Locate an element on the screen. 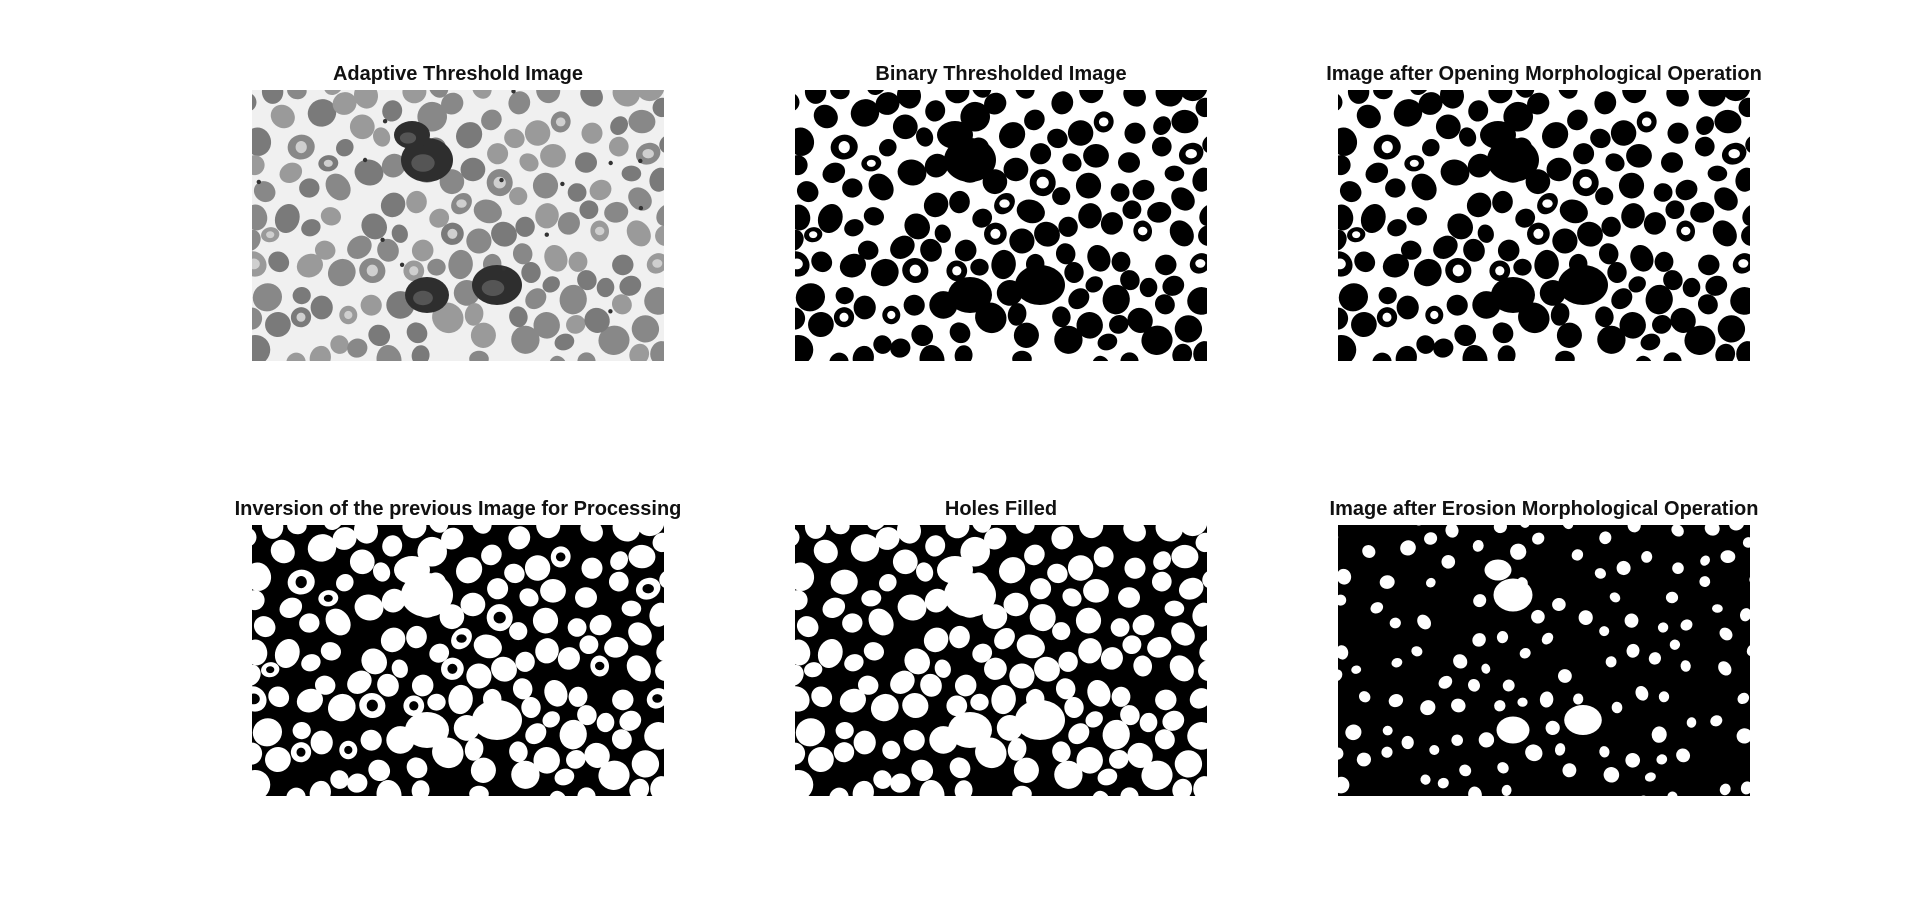 This screenshot has width=1920, height=911. panel-title: Binary Thresholded Image is located at coordinates (1001, 74).